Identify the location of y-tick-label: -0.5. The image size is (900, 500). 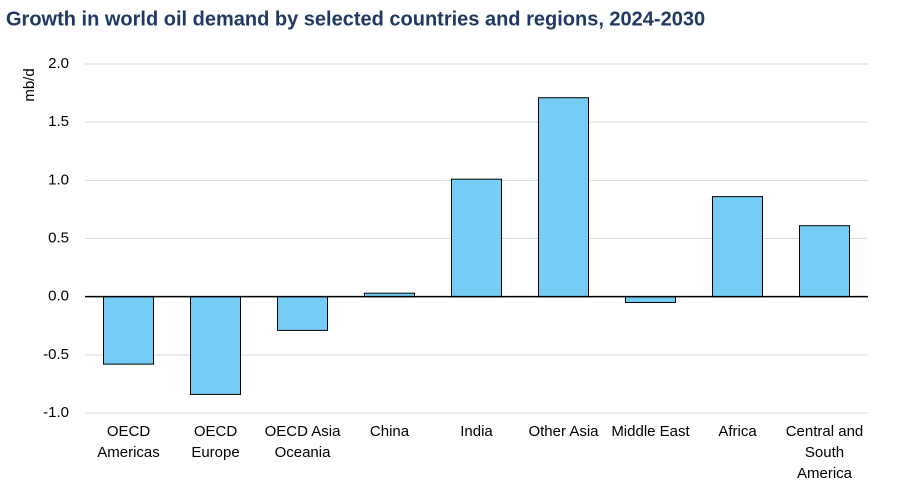
(56, 354).